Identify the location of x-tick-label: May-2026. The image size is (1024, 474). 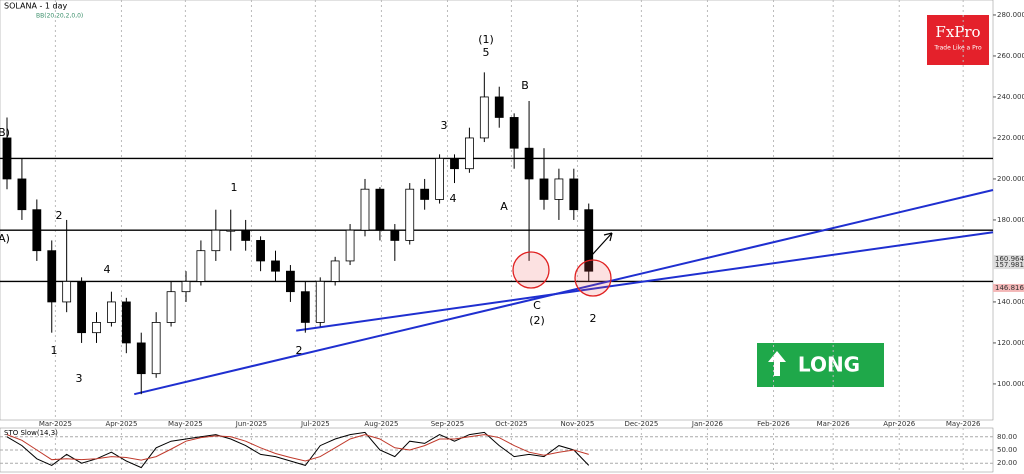
(963, 424).